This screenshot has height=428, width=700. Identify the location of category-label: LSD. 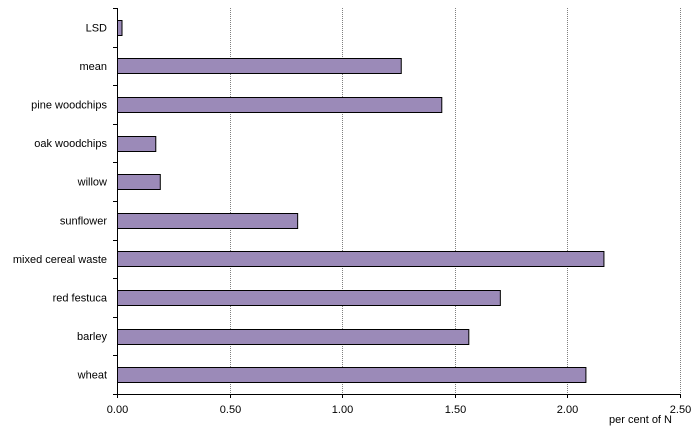
(96, 28).